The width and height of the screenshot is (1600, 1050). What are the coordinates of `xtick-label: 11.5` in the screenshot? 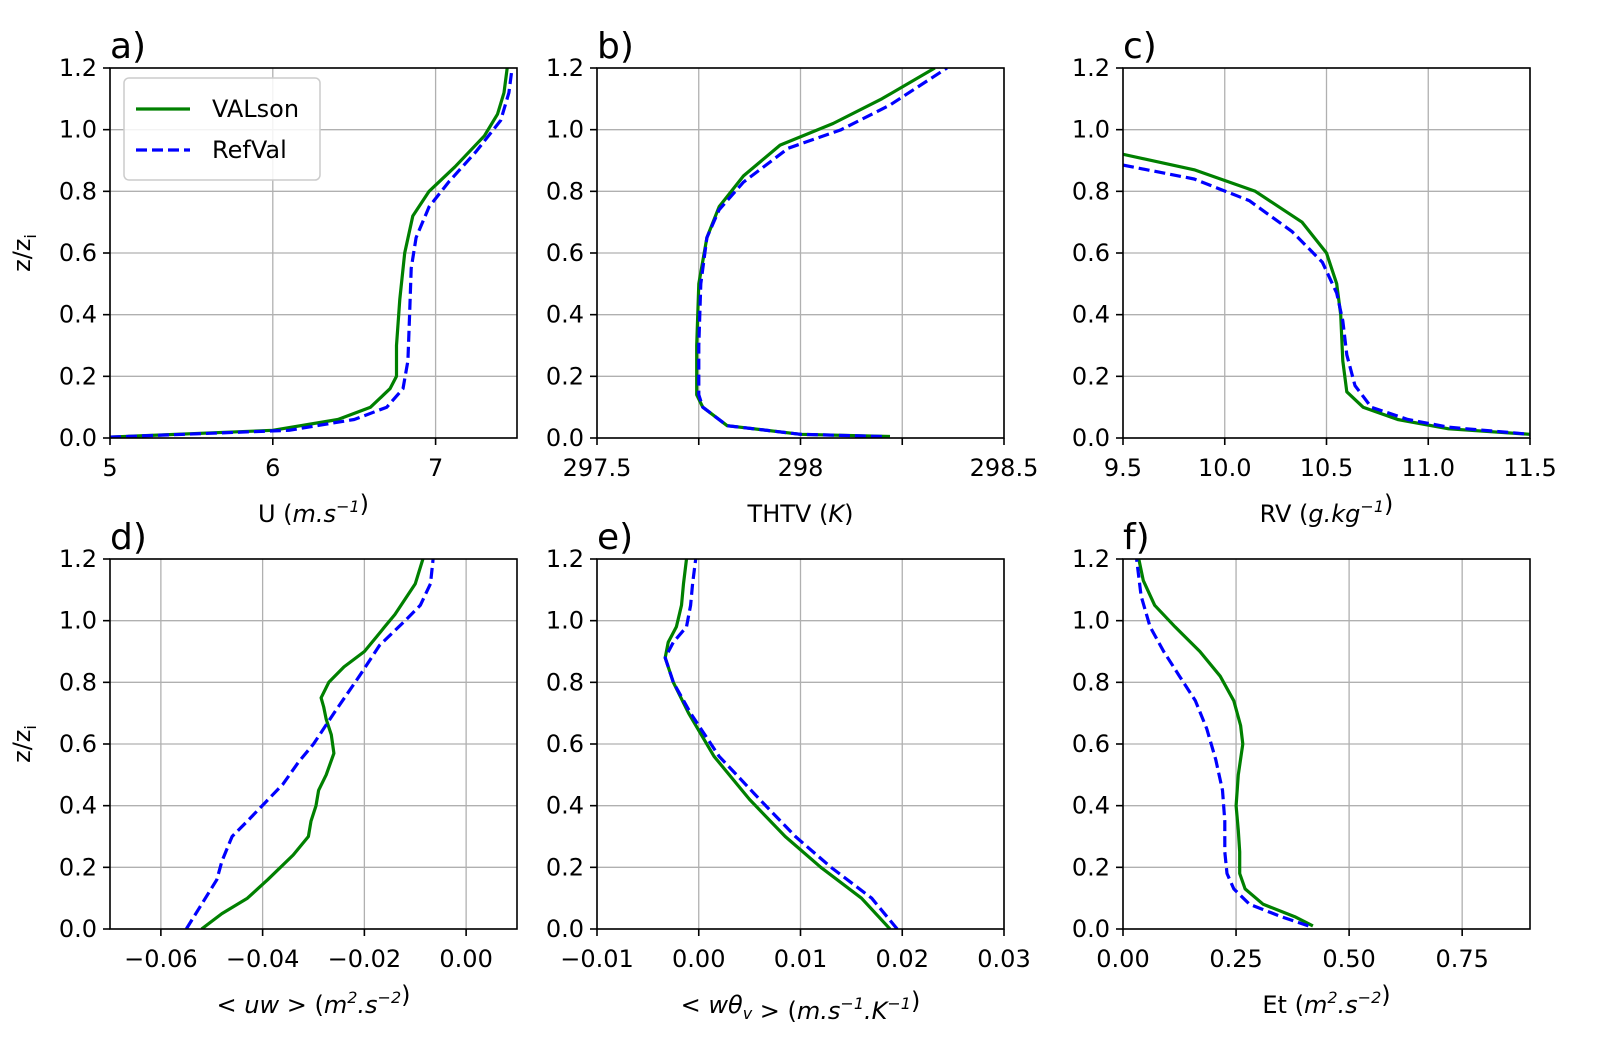 It's located at (1529, 468).